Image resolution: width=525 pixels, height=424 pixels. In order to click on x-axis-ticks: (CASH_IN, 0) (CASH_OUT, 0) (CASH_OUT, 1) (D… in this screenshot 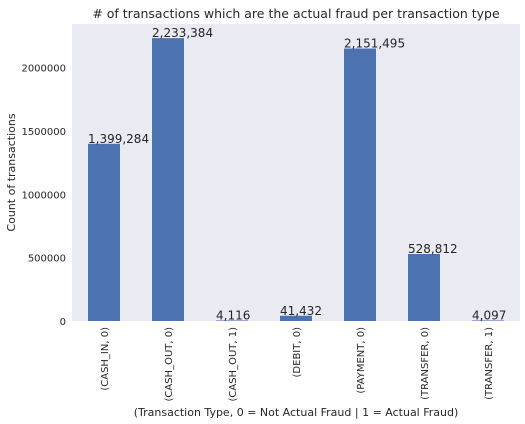, I will do `click(297, 364)`.